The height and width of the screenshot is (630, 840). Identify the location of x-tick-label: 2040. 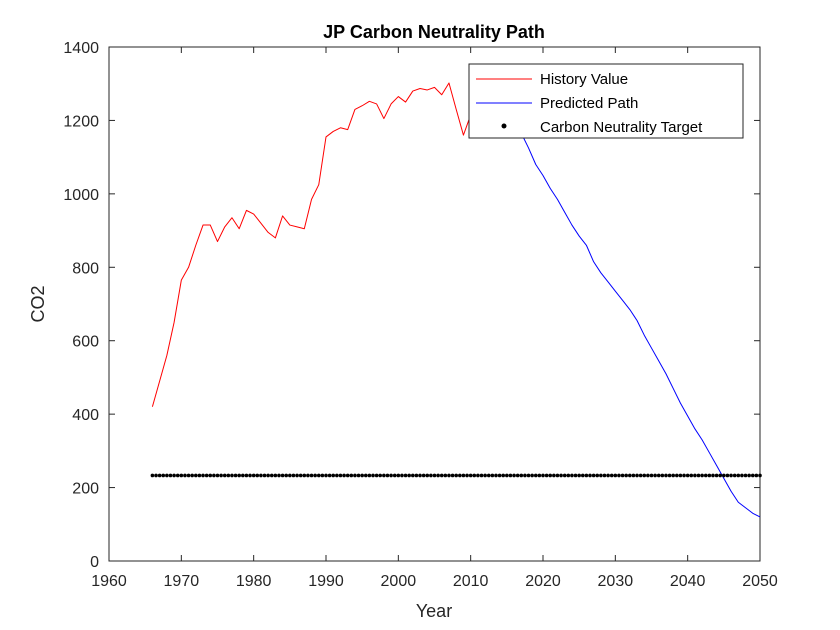
(688, 581).